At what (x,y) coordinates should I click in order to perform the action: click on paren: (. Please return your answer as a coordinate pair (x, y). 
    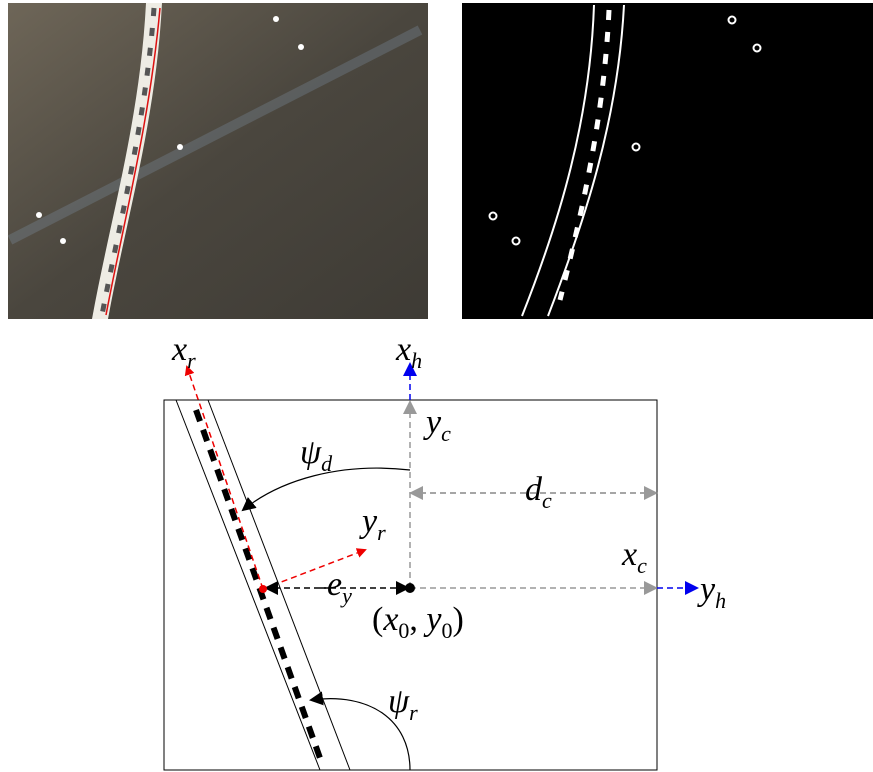
    Looking at the image, I should click on (377, 619).